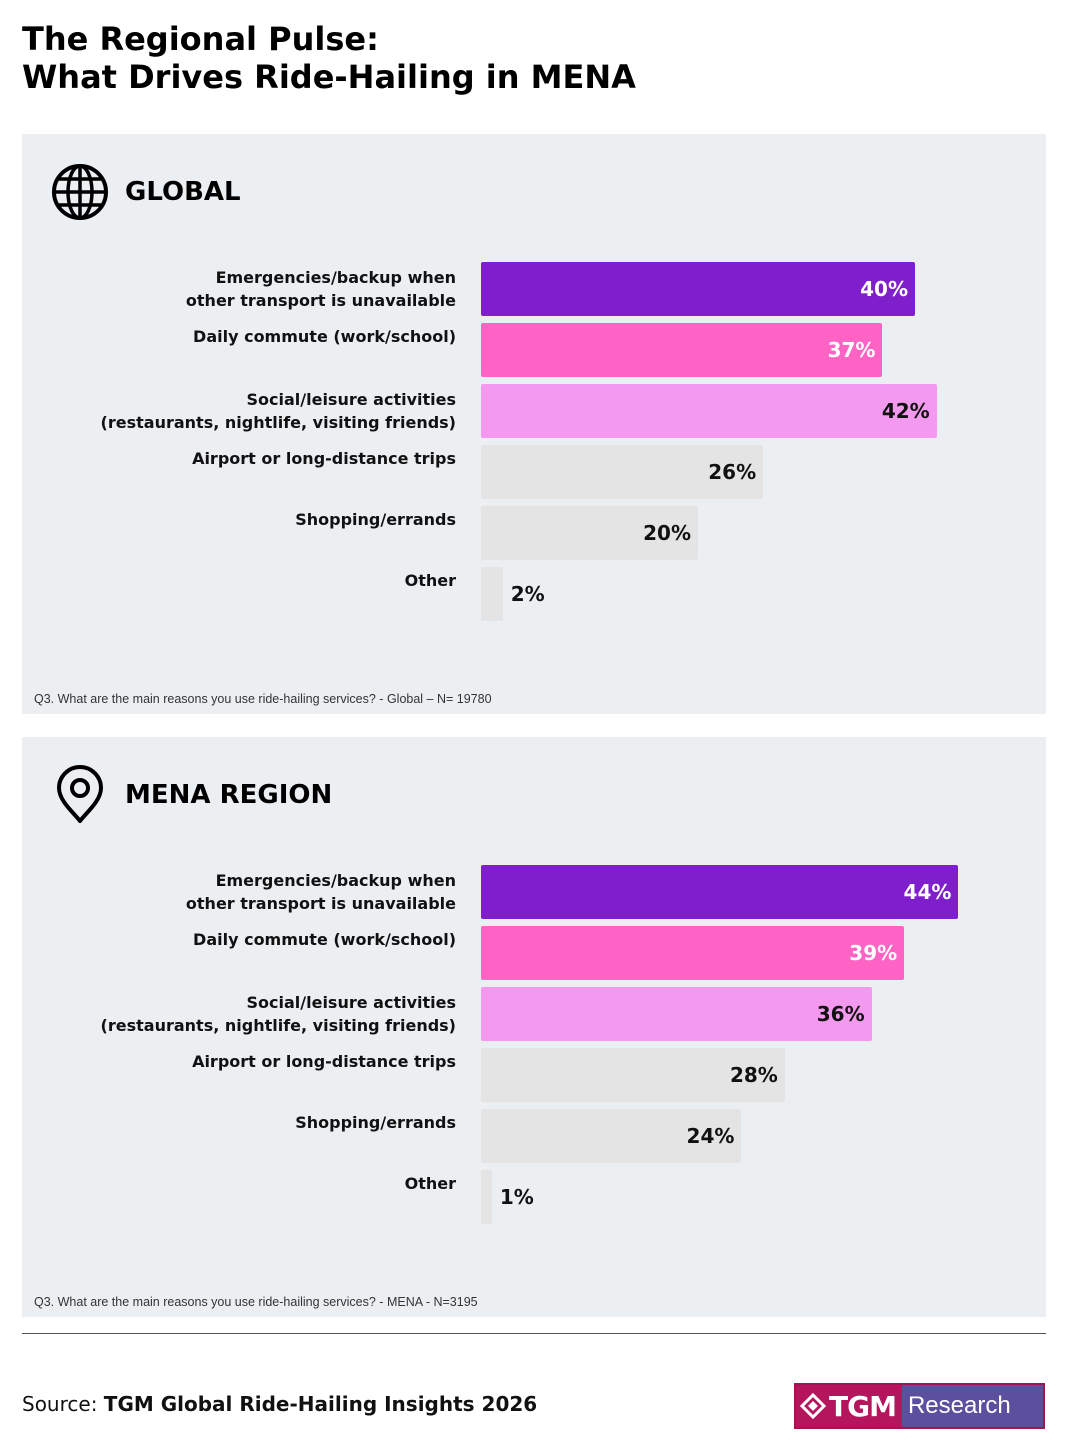 This screenshot has width=1070, height=1456. Describe the element at coordinates (873, 953) in the screenshot. I see `value-label: 39%` at that location.